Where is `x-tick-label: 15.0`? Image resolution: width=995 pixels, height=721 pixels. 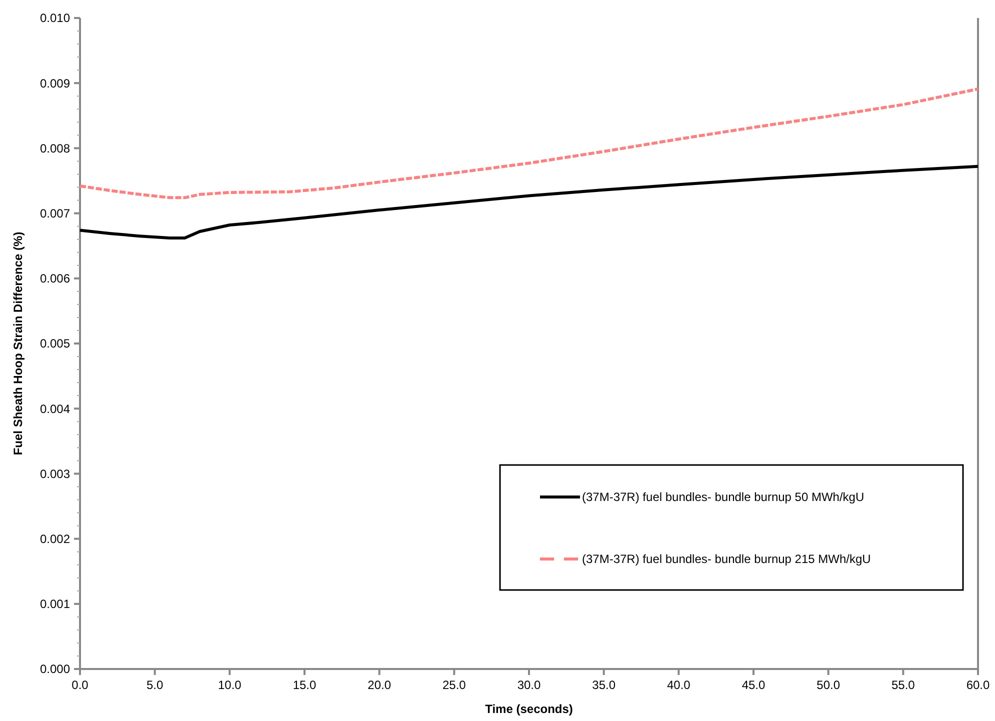 x-tick-label: 15.0 is located at coordinates (304, 685).